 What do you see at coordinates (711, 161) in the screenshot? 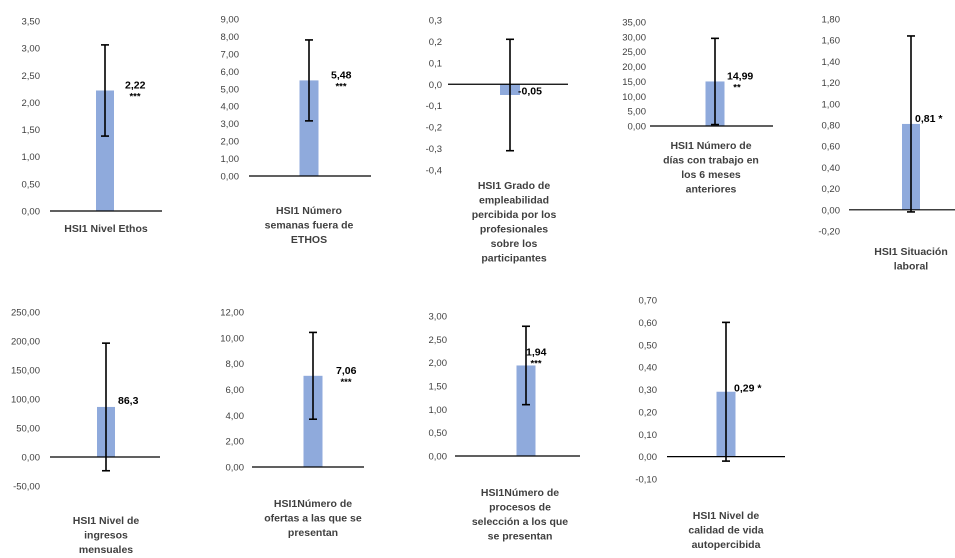
I see `chart-title-line: días con trabajo en` at bounding box center [711, 161].